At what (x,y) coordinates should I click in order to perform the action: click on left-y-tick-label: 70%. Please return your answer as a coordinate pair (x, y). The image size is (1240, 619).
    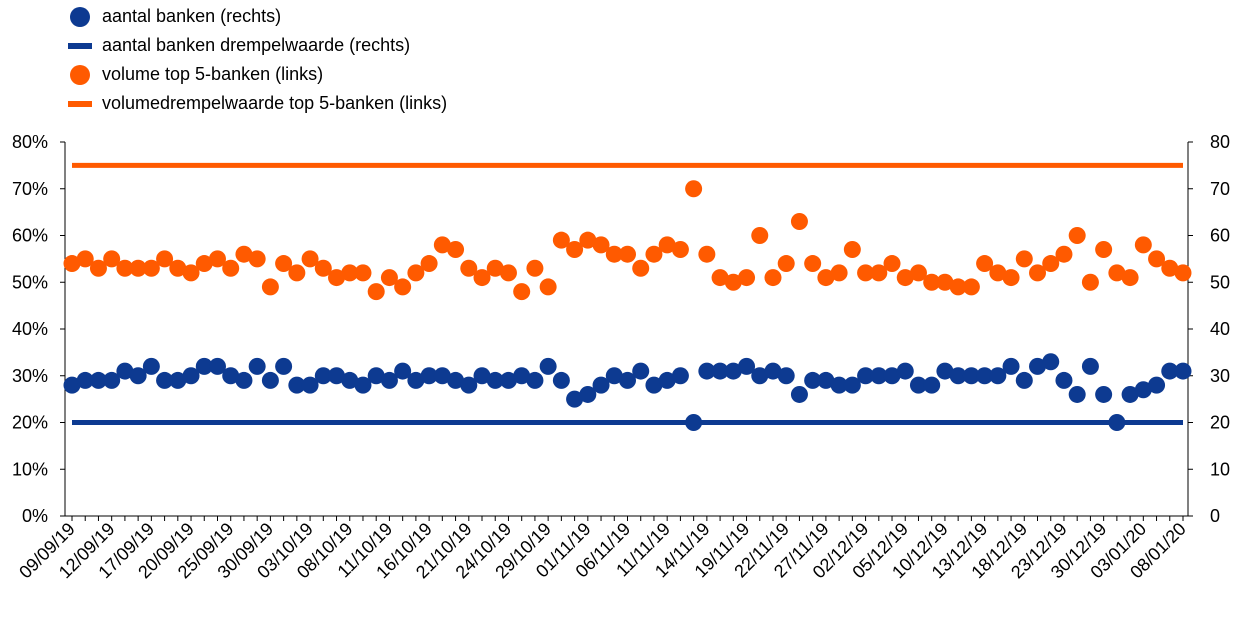
    Looking at the image, I should click on (30, 189).